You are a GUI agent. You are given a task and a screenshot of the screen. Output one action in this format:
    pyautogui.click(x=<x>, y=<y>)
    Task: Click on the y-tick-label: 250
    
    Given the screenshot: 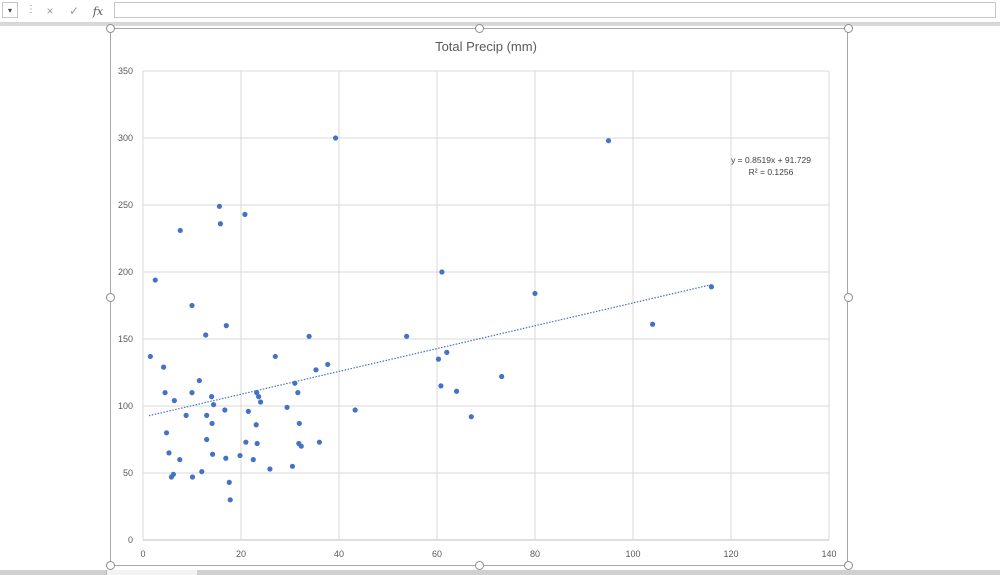 What is the action you would take?
    pyautogui.click(x=125, y=205)
    